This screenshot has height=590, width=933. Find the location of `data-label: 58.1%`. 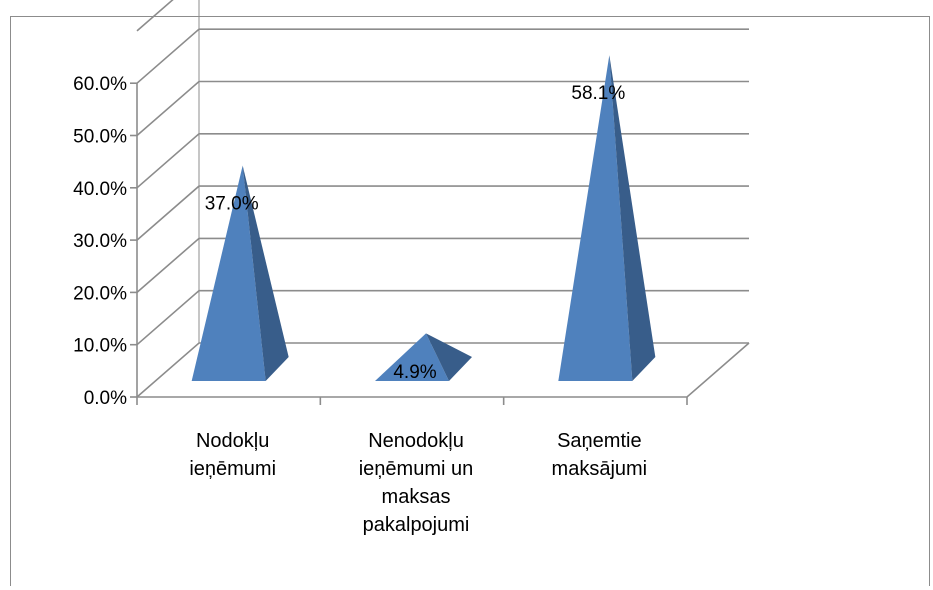

data-label: 58.1% is located at coordinates (598, 93).